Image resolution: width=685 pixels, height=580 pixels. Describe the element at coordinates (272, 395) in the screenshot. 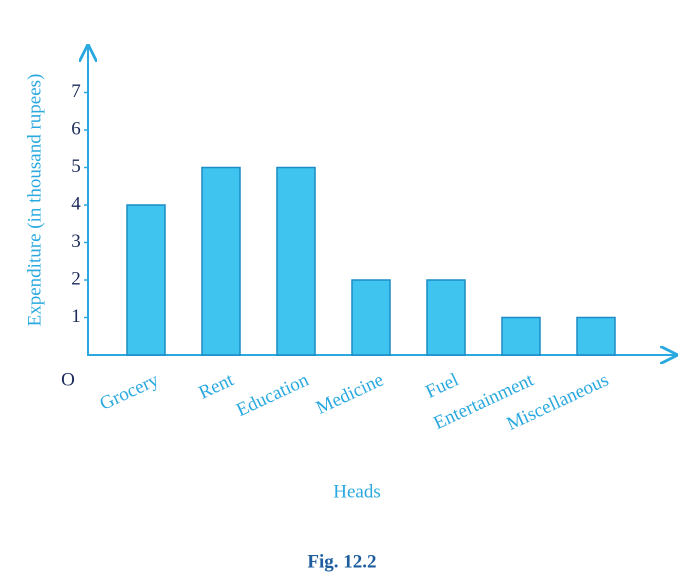

I see `x-tick-label: Education` at that location.